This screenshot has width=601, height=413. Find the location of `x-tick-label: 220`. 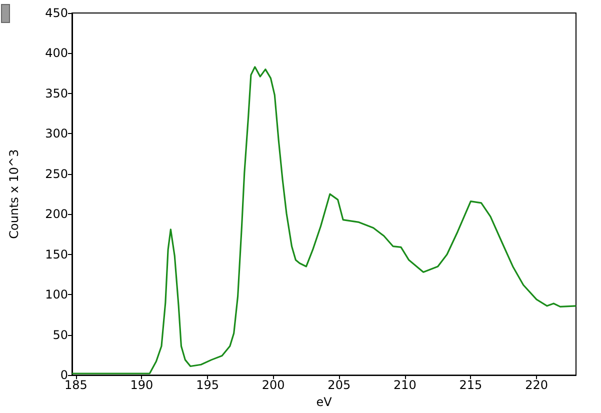

x-tick-label: 220 is located at coordinates (536, 385).